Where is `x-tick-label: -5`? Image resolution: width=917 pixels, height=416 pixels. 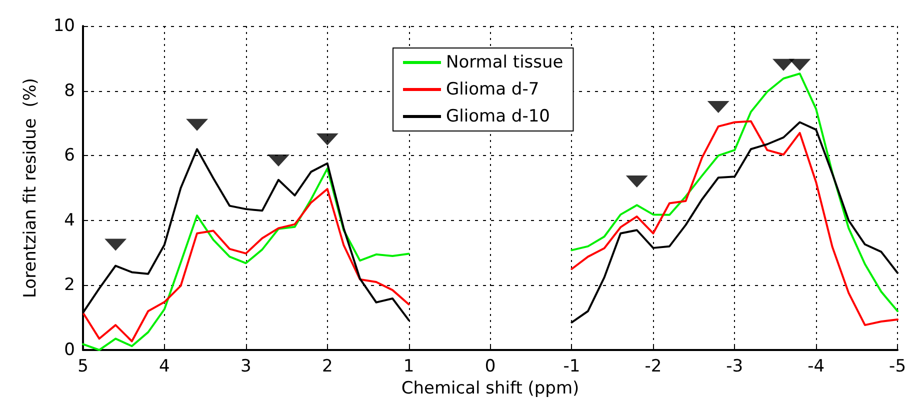
x-tick-label: -5 is located at coordinates (897, 366).